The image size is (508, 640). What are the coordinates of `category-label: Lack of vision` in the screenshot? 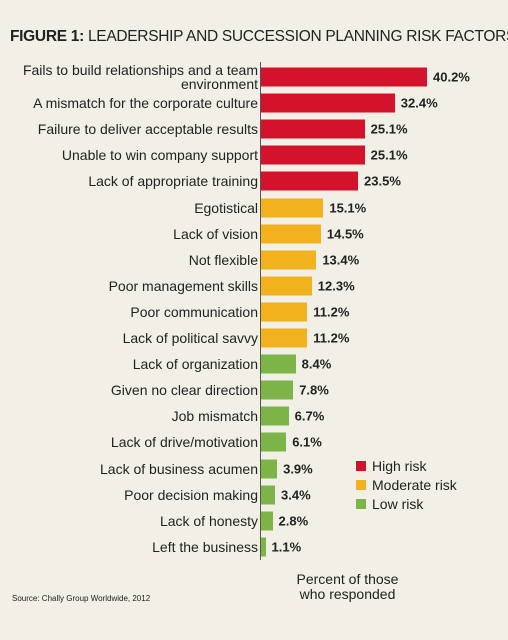 It's located at (215, 233).